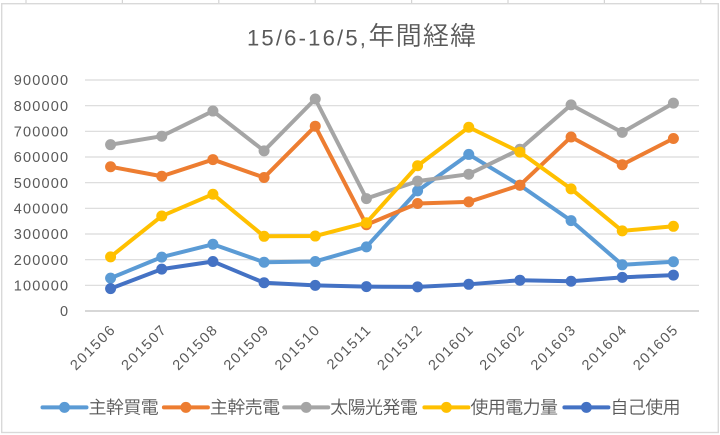  I want to click on svg-text: 900000, so click(42, 81).